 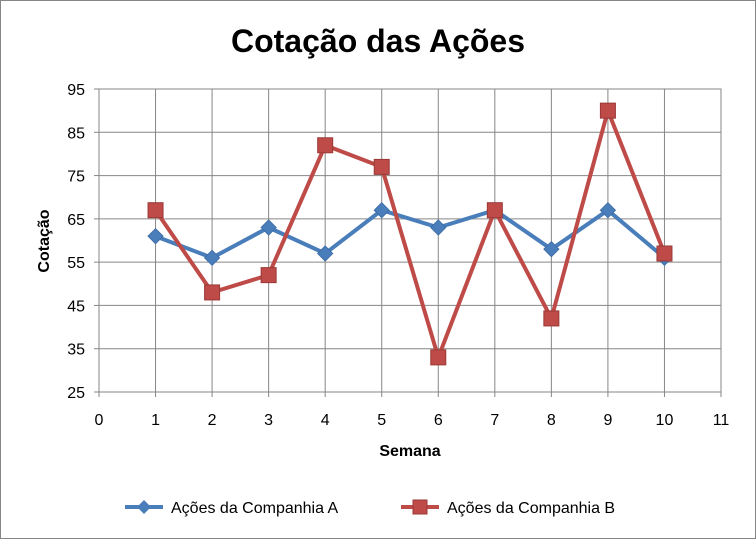 I want to click on series-a, so click(x=410, y=234).